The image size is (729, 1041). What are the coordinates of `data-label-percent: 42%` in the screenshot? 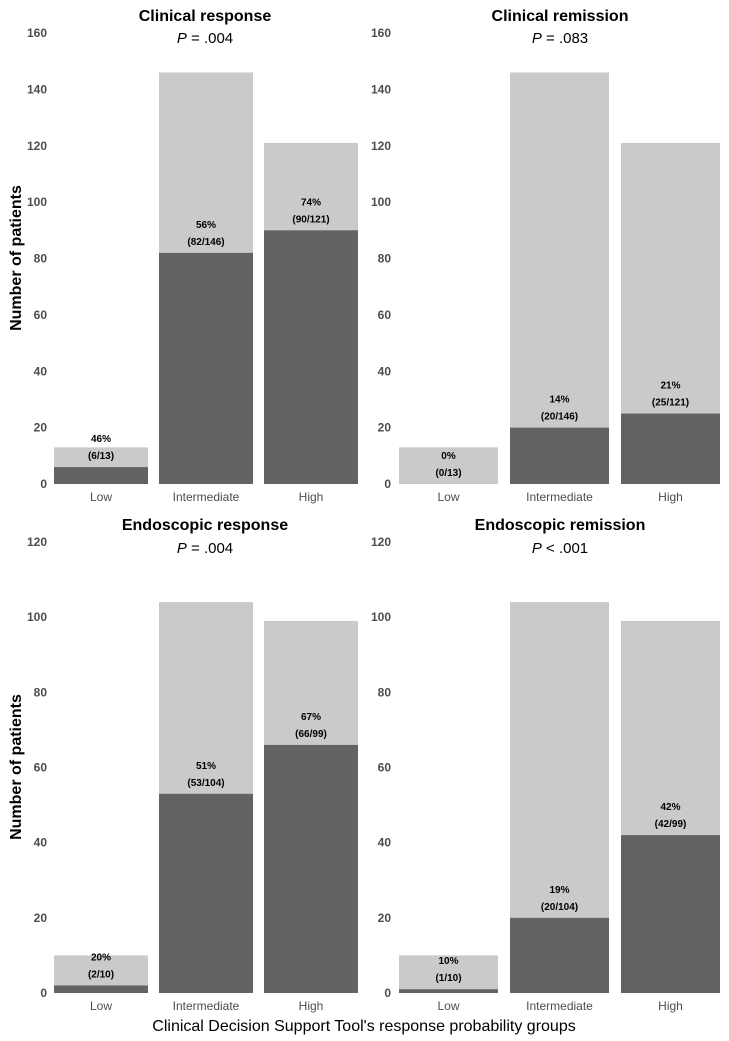 It's located at (670, 807).